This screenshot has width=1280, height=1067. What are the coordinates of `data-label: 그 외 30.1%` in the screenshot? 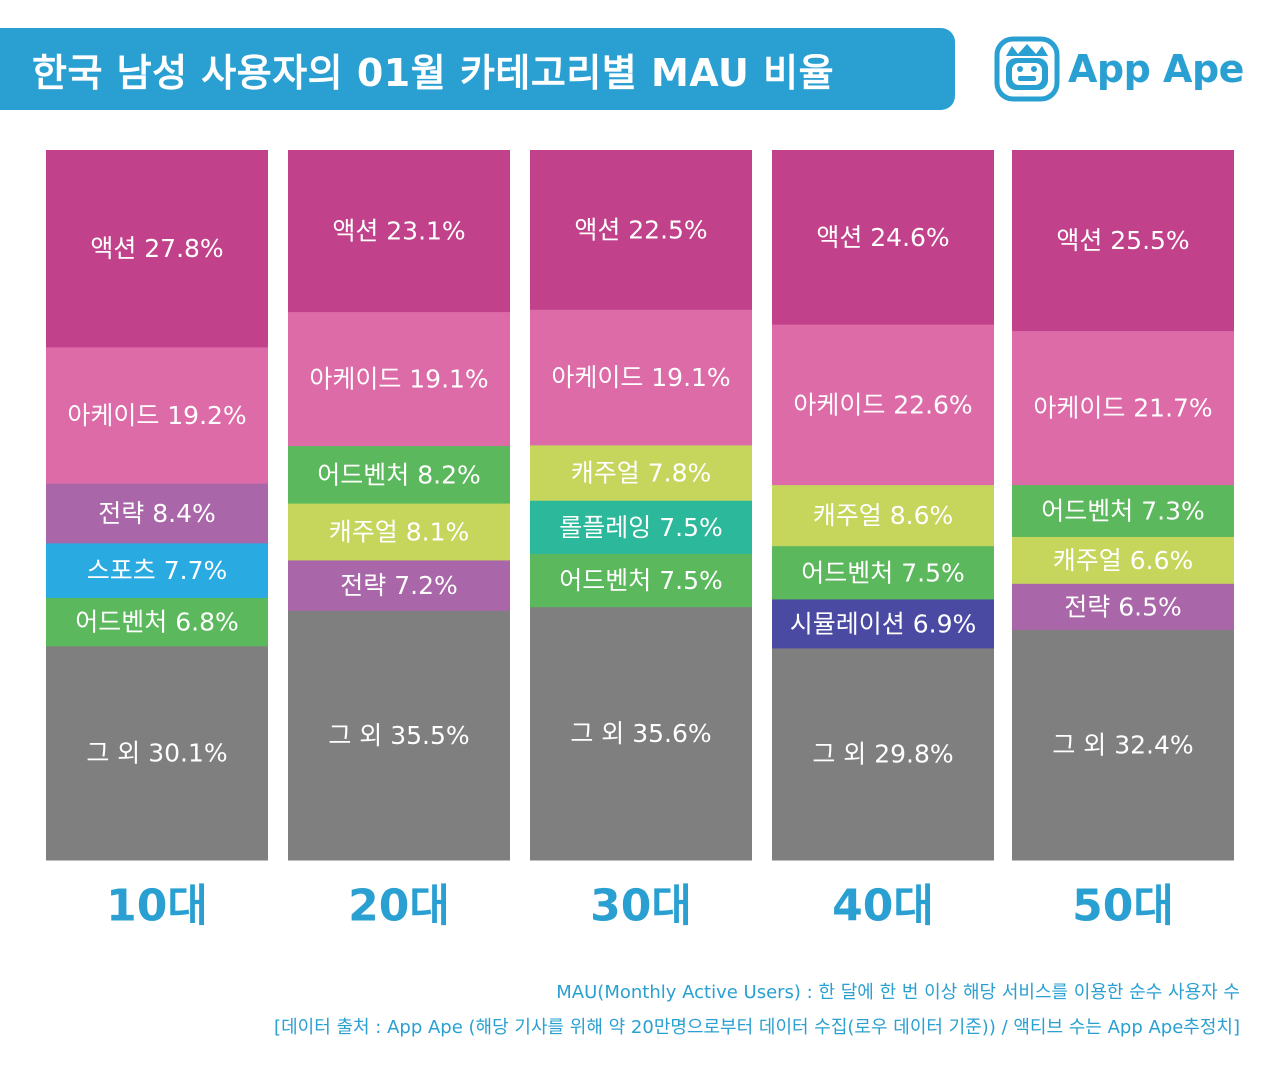 It's located at (156, 753).